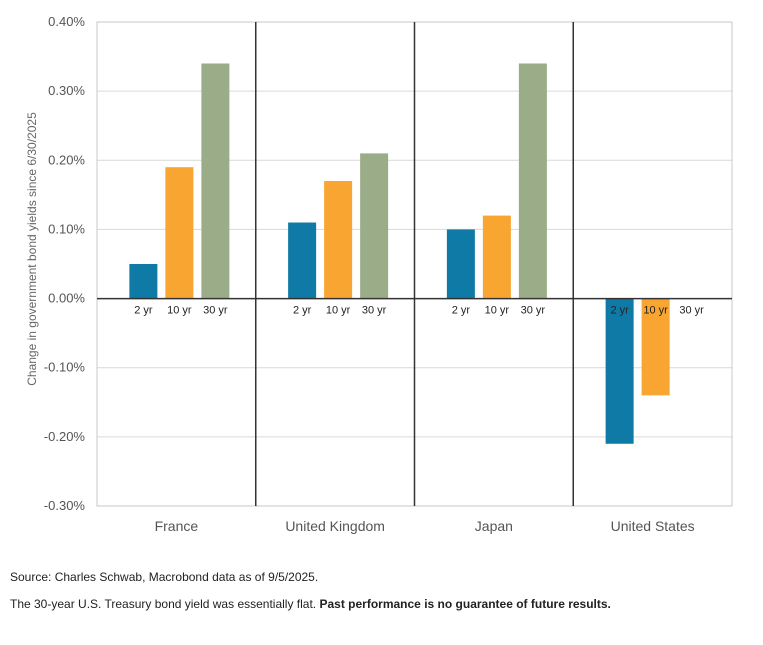 This screenshot has height=645, width=763. I want to click on y-tick-label: 0.00%, so click(66, 298).